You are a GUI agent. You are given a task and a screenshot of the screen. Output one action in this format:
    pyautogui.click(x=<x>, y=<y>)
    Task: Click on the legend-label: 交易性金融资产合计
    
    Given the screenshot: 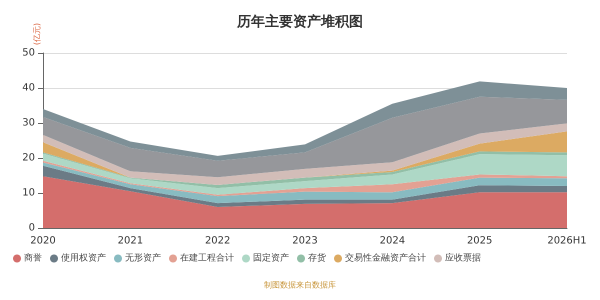 What is the action you would take?
    pyautogui.click(x=385, y=258)
    